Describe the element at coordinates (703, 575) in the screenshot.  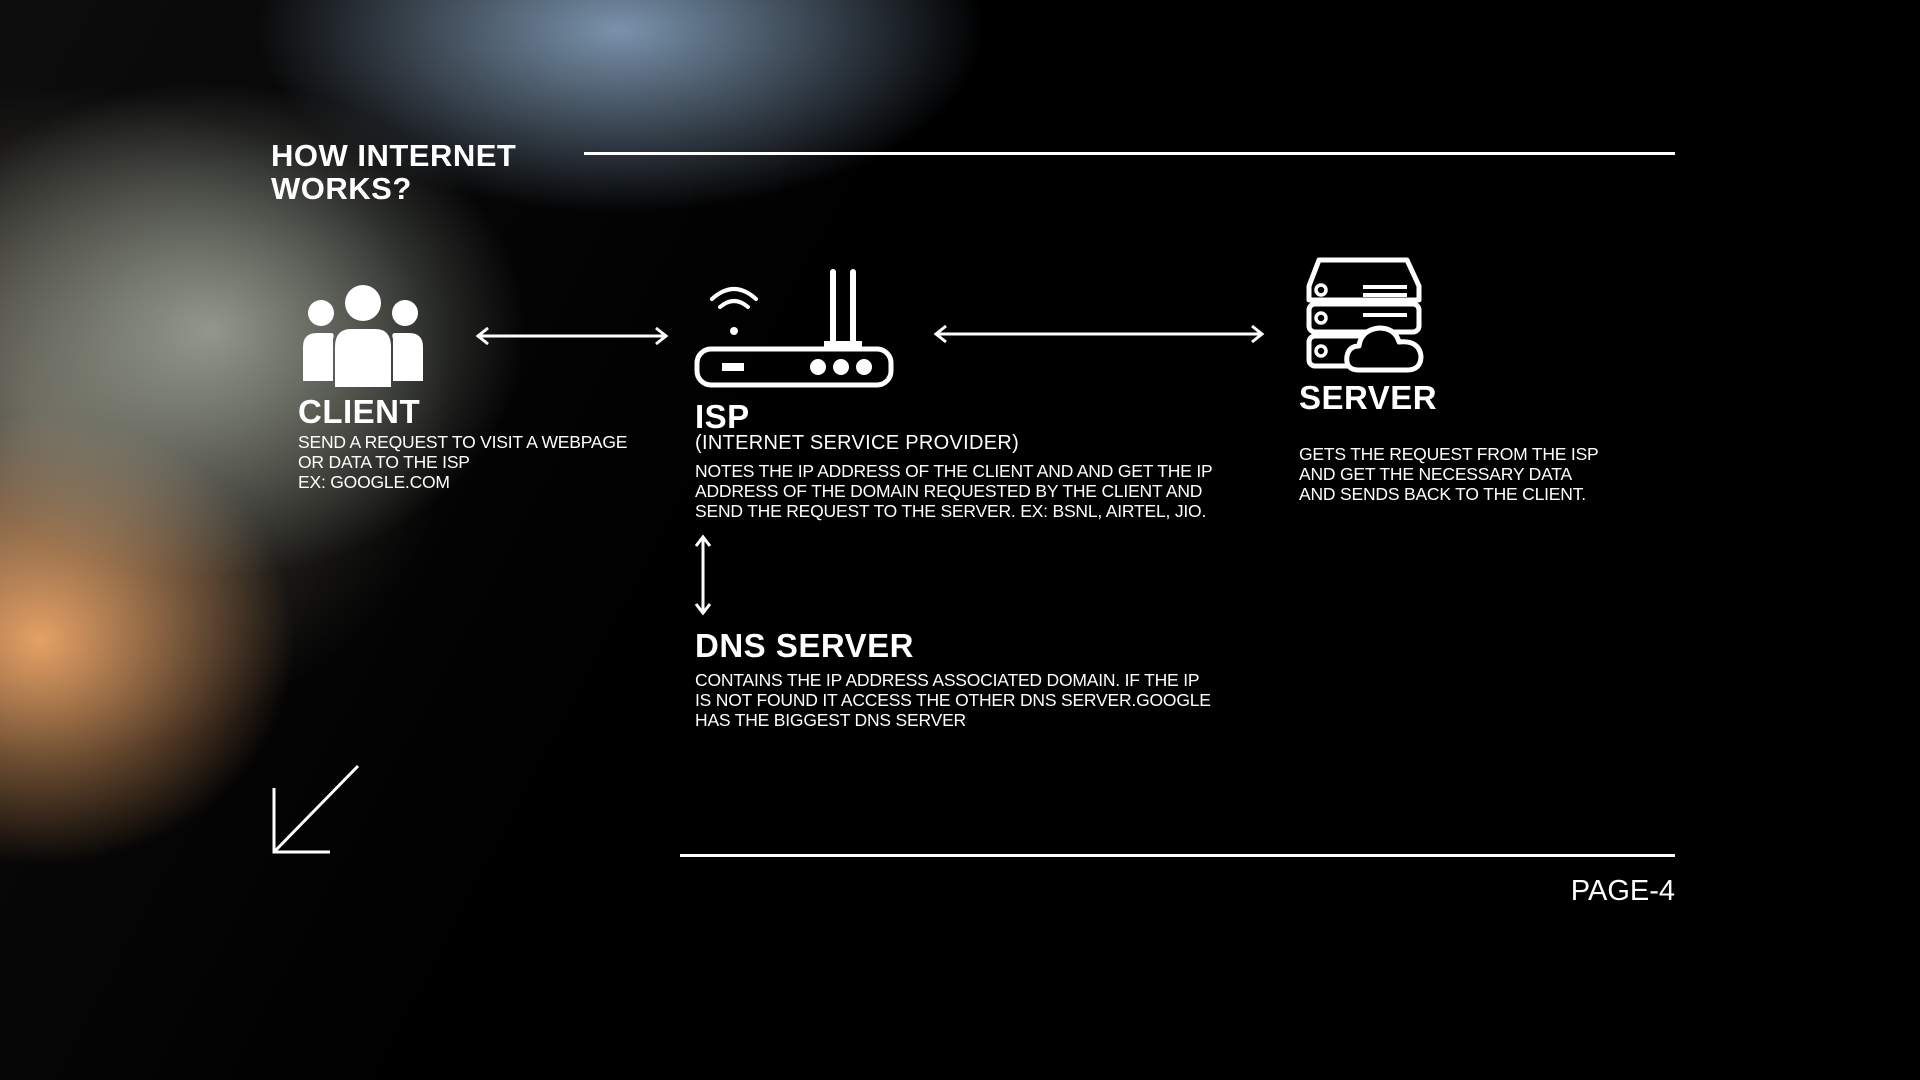
I see `isp-dns-arrow` at that location.